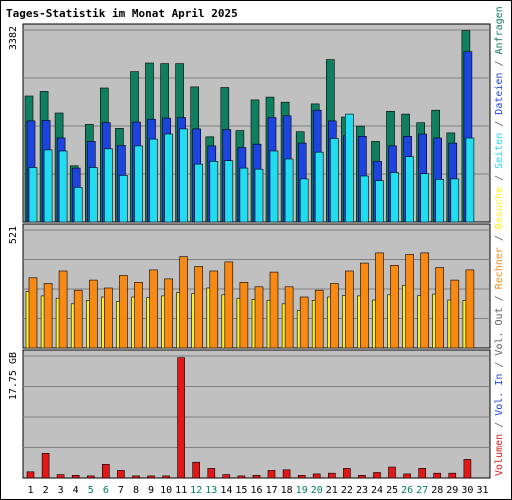 The height and width of the screenshot is (500, 512). What do you see at coordinates (151, 490) in the screenshot?
I see `x-tick-label: 9` at bounding box center [151, 490].